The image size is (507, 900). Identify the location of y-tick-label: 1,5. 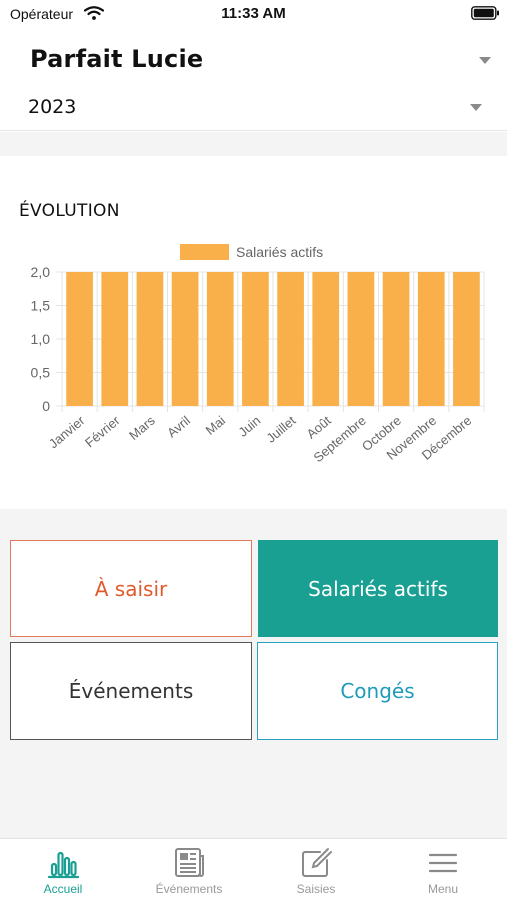
(41, 306).